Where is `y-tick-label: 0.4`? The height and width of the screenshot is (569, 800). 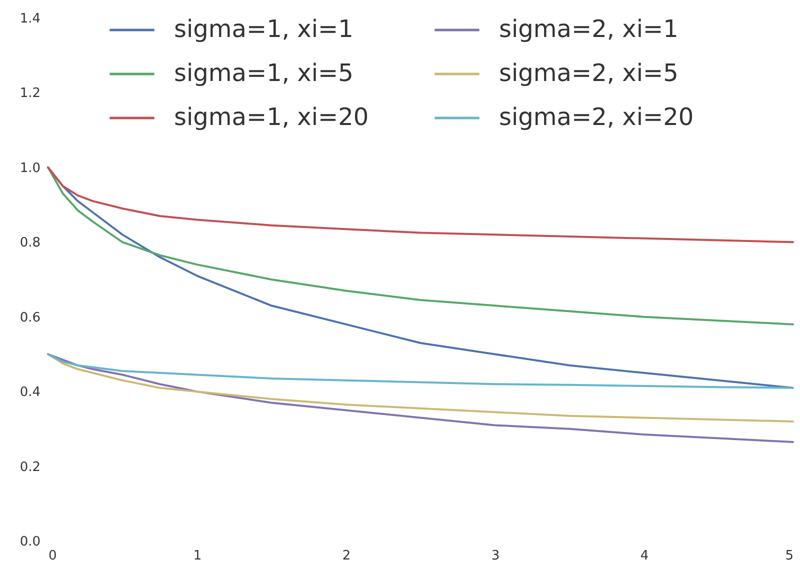
y-tick-label: 0.4 is located at coordinates (30, 392).